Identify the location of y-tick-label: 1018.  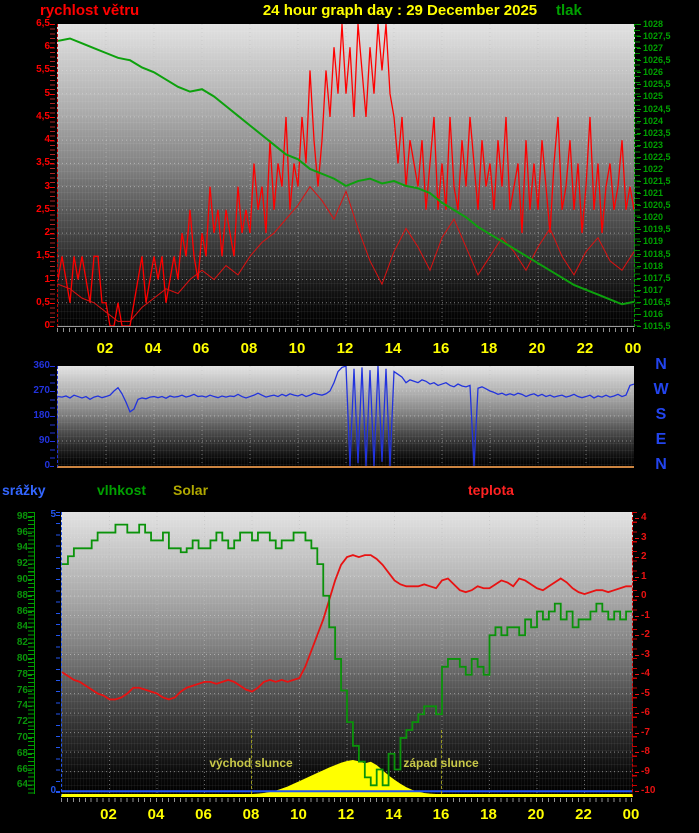
(653, 265).